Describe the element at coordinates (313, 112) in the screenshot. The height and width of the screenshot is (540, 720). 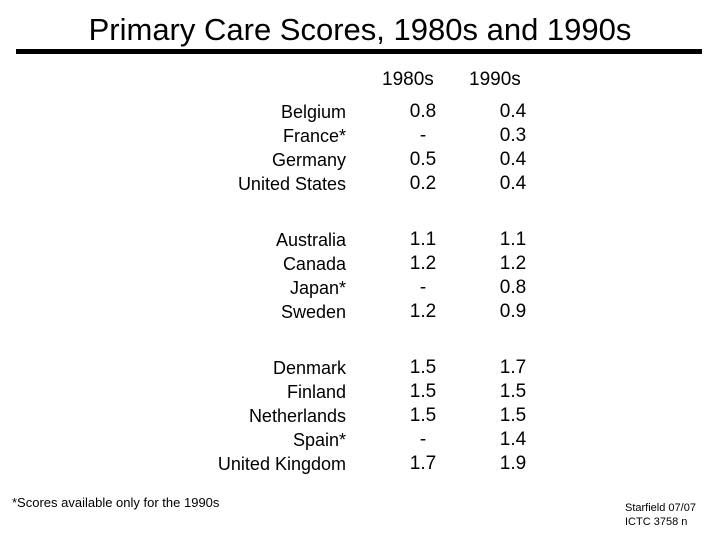
I see `country-name: Belgium` at that location.